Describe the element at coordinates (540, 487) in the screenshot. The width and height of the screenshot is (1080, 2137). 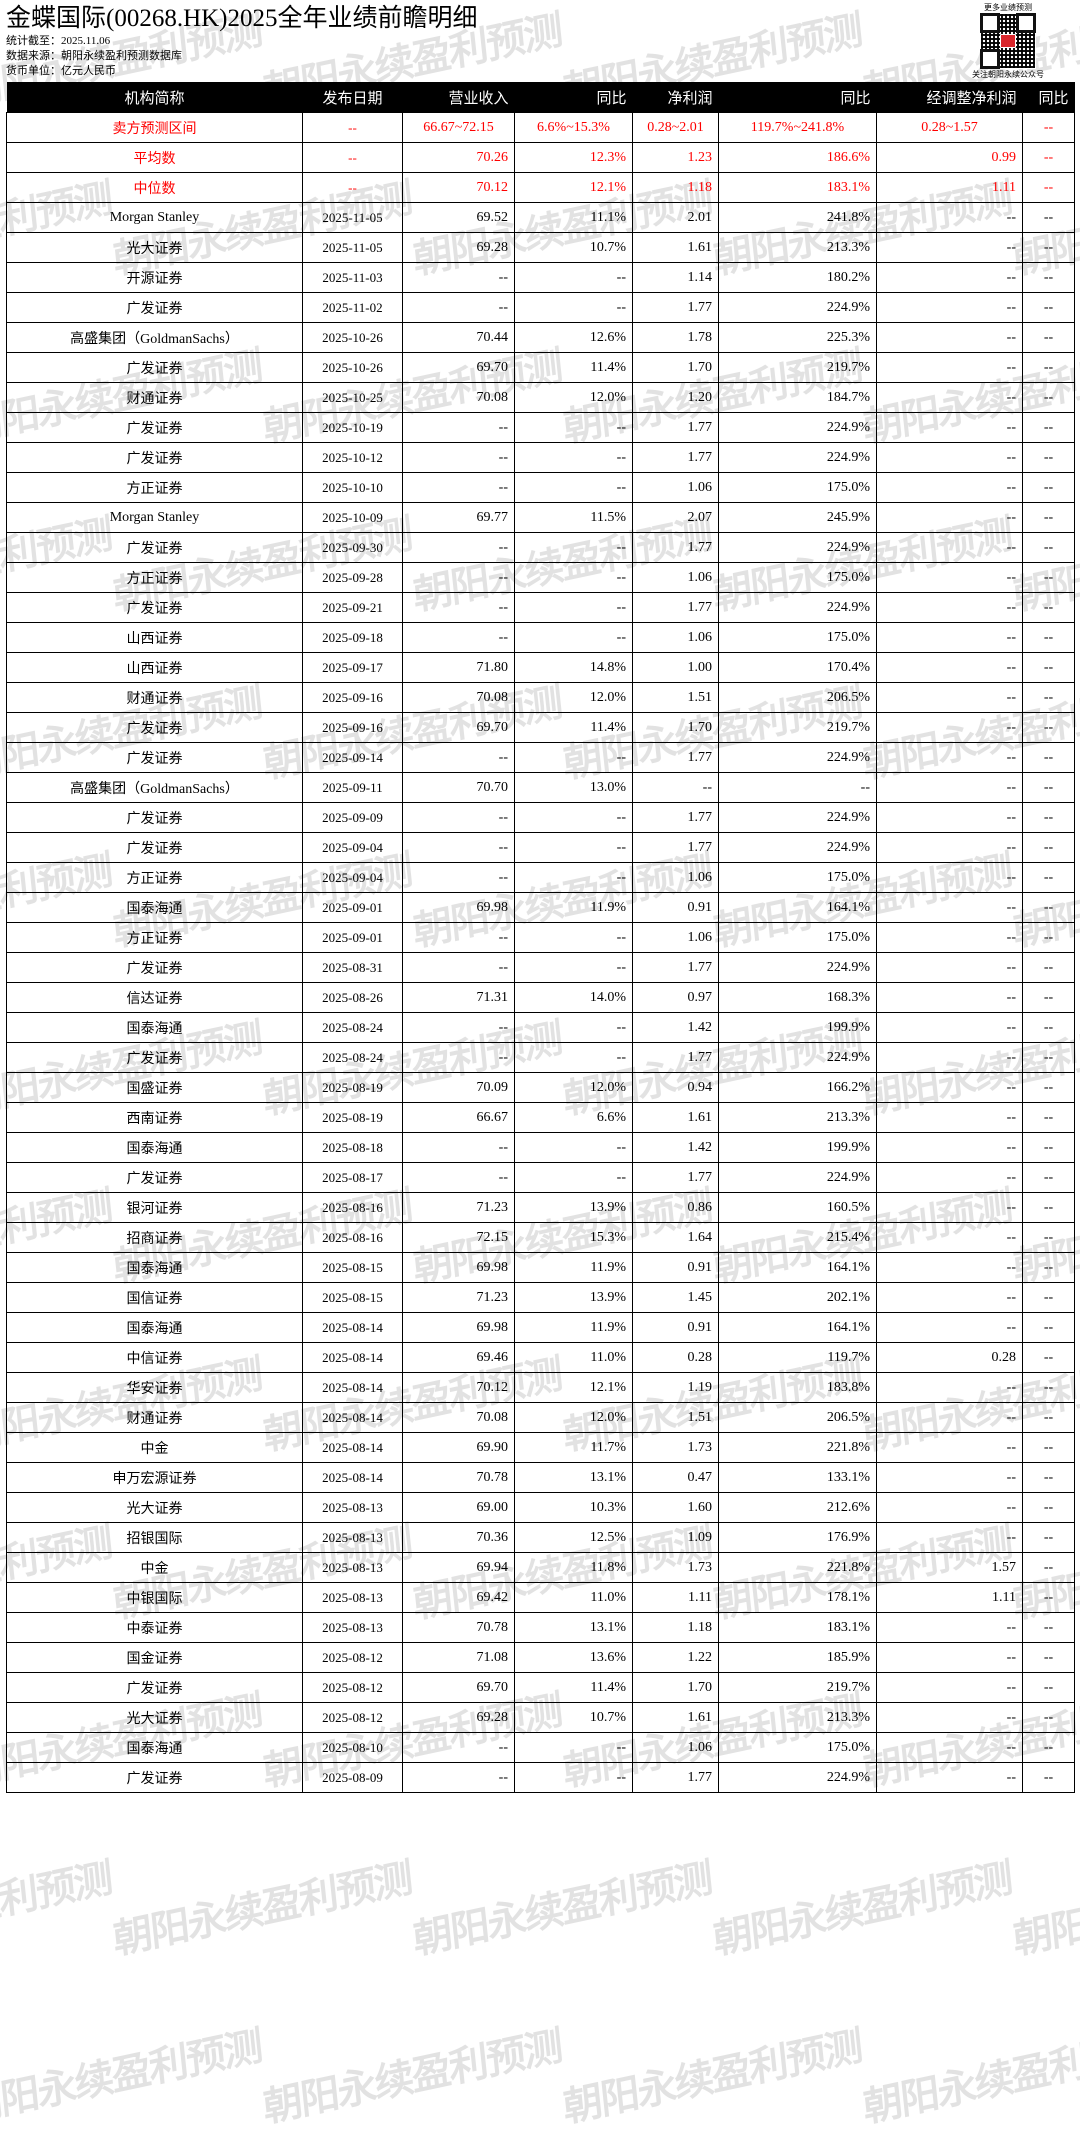
I see `table-row: 方正证券 2025-10-10 -- -- 1.06 175.0% -- --` at that location.